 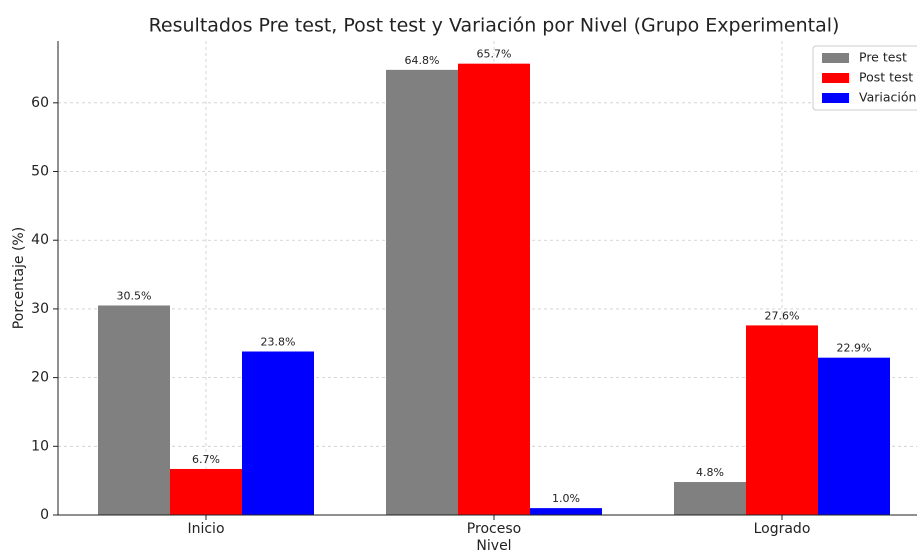 What do you see at coordinates (883, 57) in the screenshot?
I see `legend-label: Pre test` at bounding box center [883, 57].